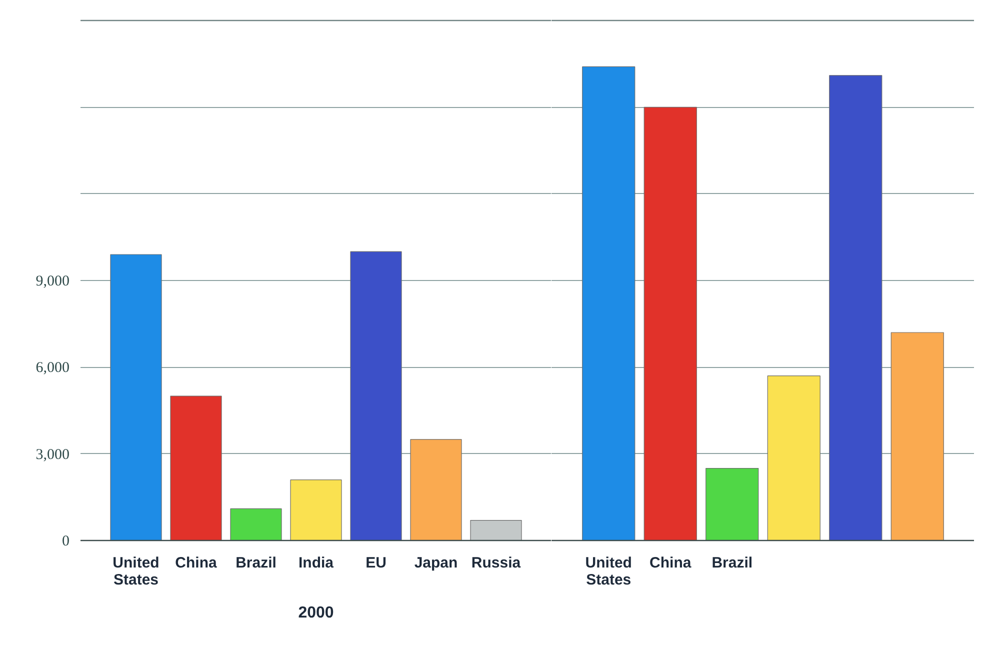  Describe the element at coordinates (53, 454) in the screenshot. I see `y-tick-label: 3,000` at that location.